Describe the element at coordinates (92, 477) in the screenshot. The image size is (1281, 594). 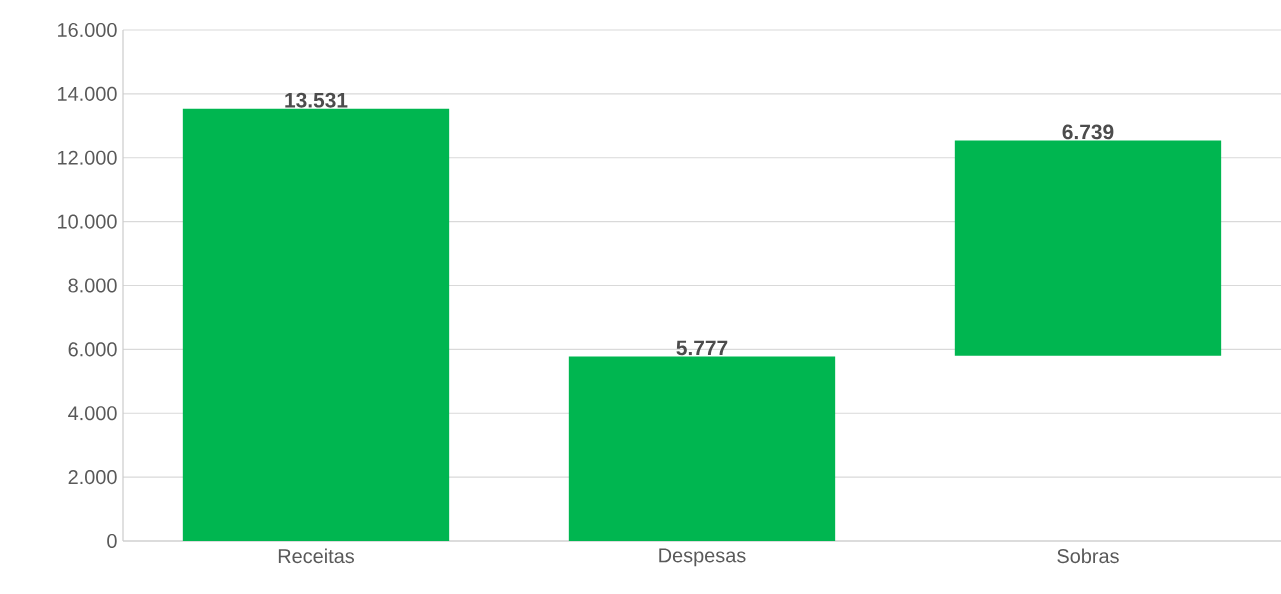
I see `y-tick-label: 2.000` at that location.